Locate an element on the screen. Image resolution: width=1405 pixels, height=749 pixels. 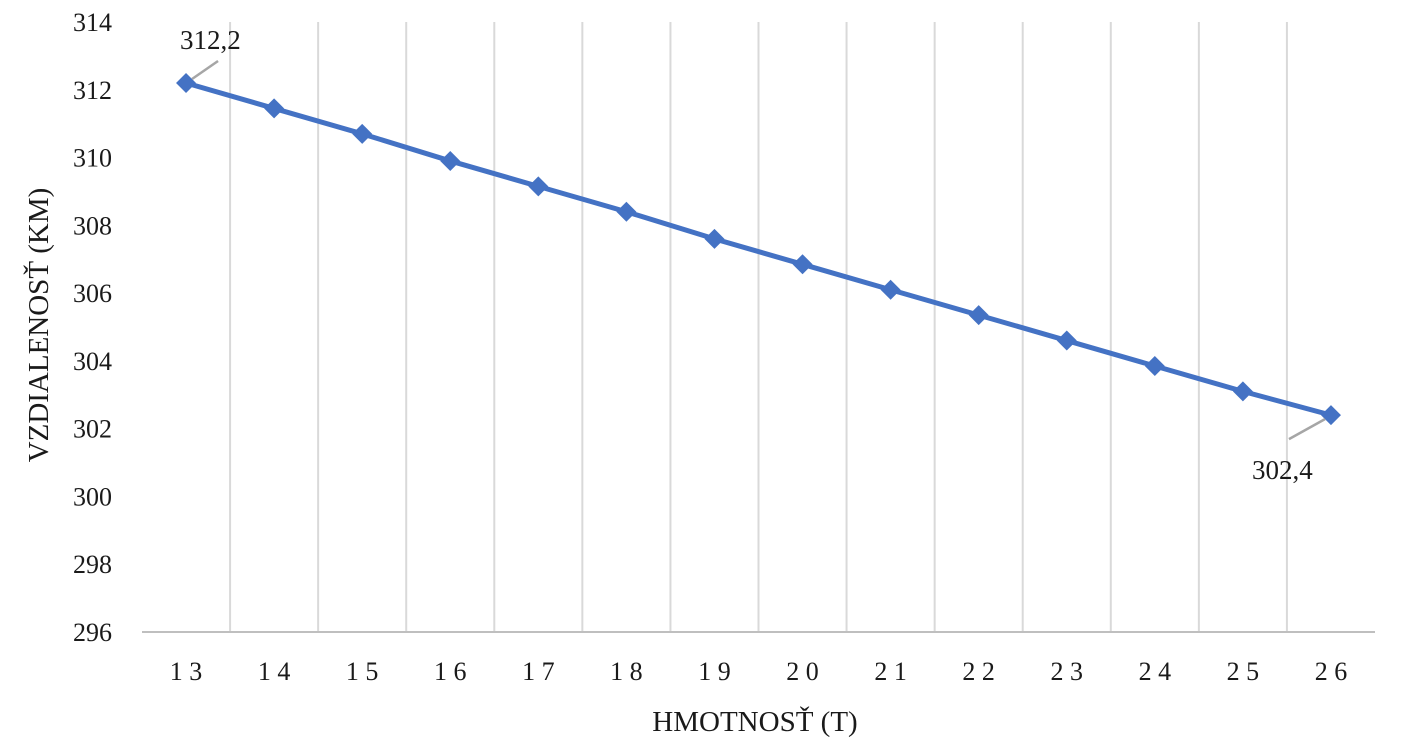
y-tick-label: 312 is located at coordinates (92, 90).